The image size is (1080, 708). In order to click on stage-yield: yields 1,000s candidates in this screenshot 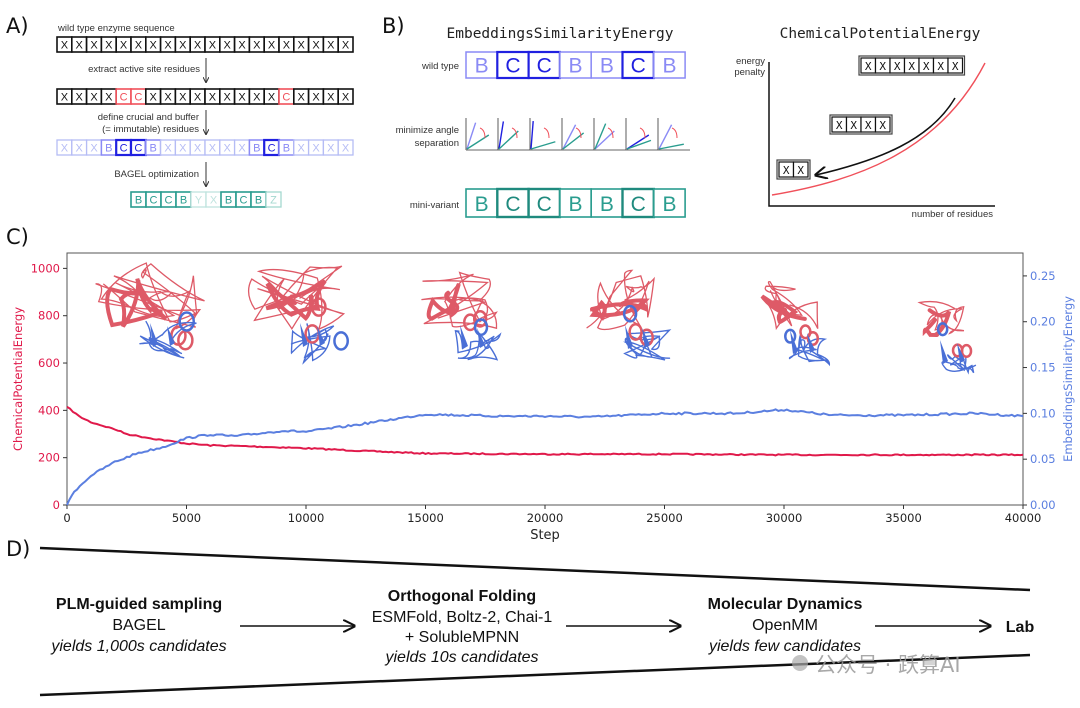, I will do `click(138, 646)`.